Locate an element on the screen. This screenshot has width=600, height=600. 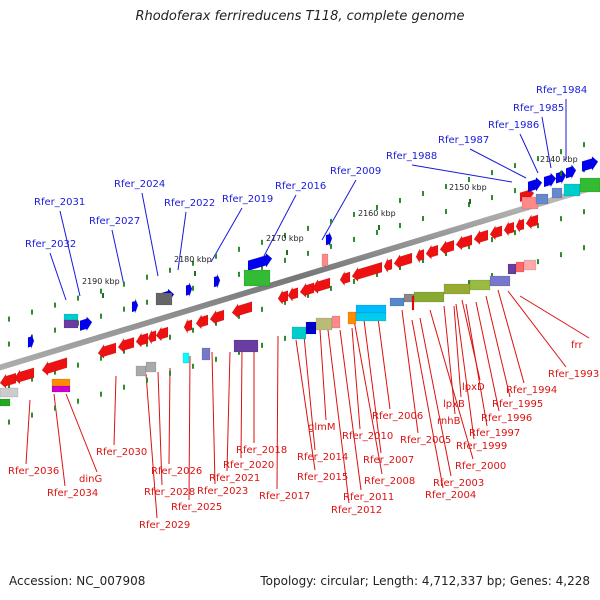
bottom-gene-label: Rfer_2034 is located at coordinates (72, 493).